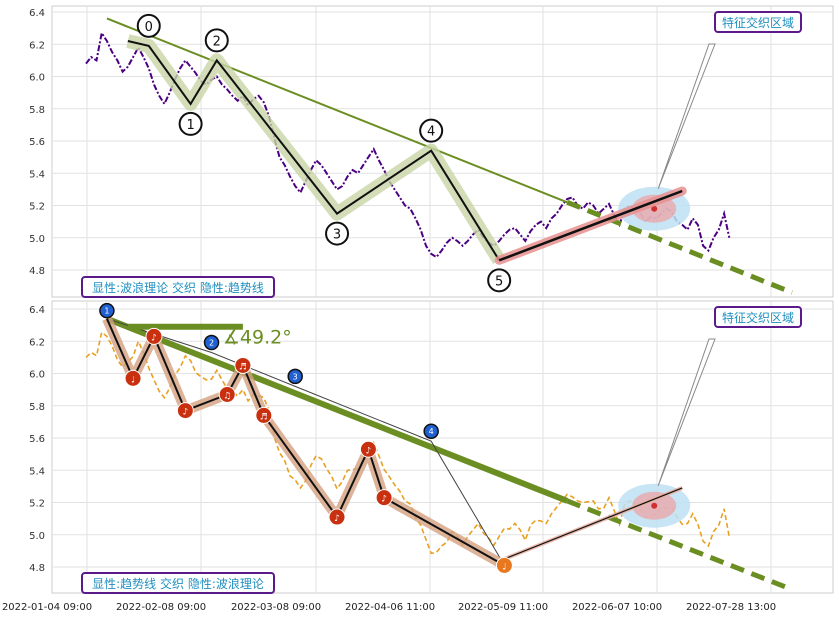  I want to click on x-tick-label: 2022-01-04 09:00, so click(47, 607).